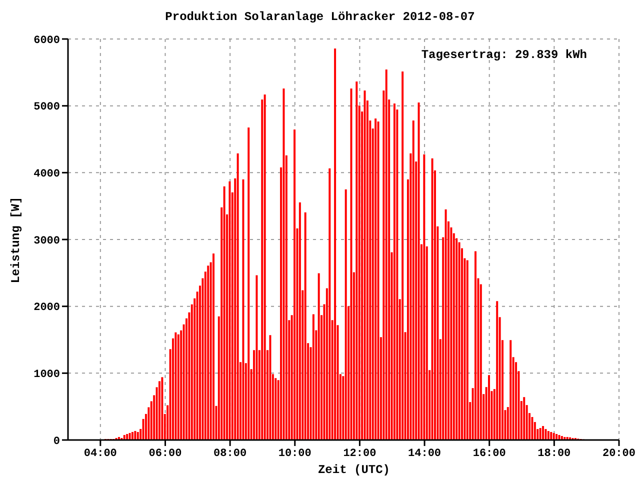 The height and width of the screenshot is (480, 640). I want to click on x-tick-label: 16:00, so click(489, 454).